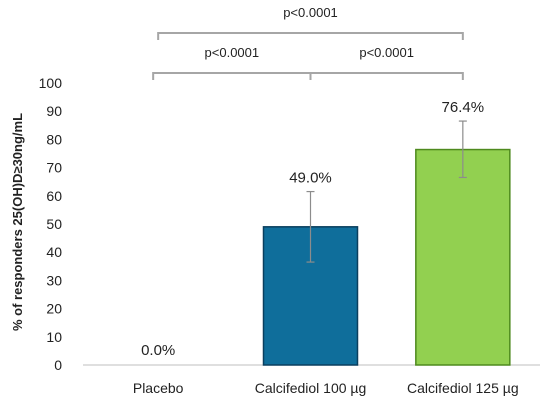 The height and width of the screenshot is (402, 550). Describe the element at coordinates (54, 252) in the screenshot. I see `y-tick-label: 40` at that location.